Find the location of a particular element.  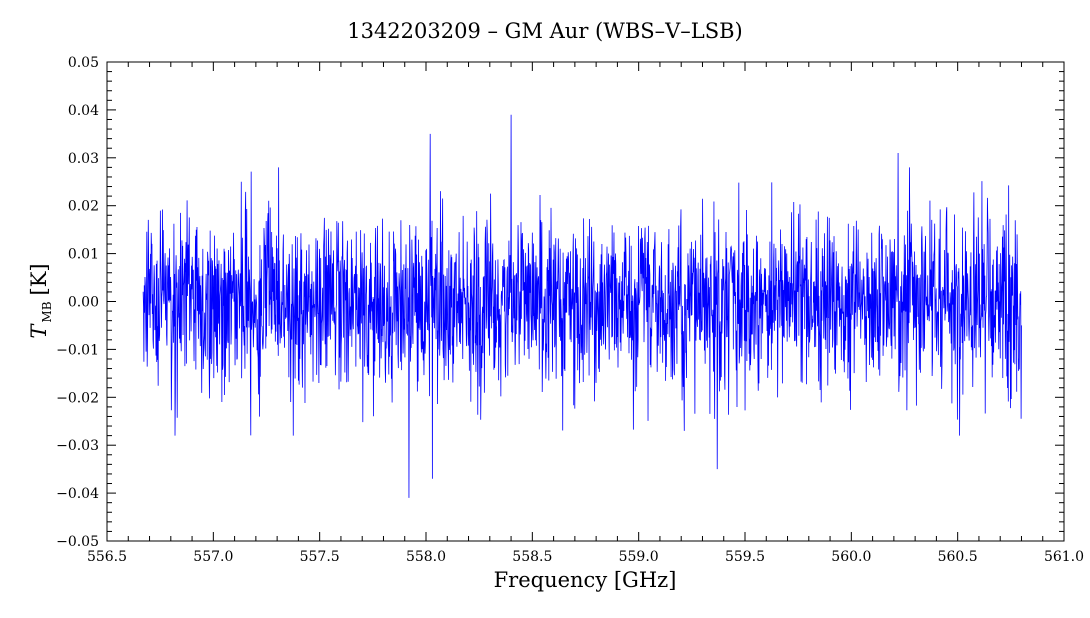

y-axis-label-main: T is located at coordinates (39, 331).